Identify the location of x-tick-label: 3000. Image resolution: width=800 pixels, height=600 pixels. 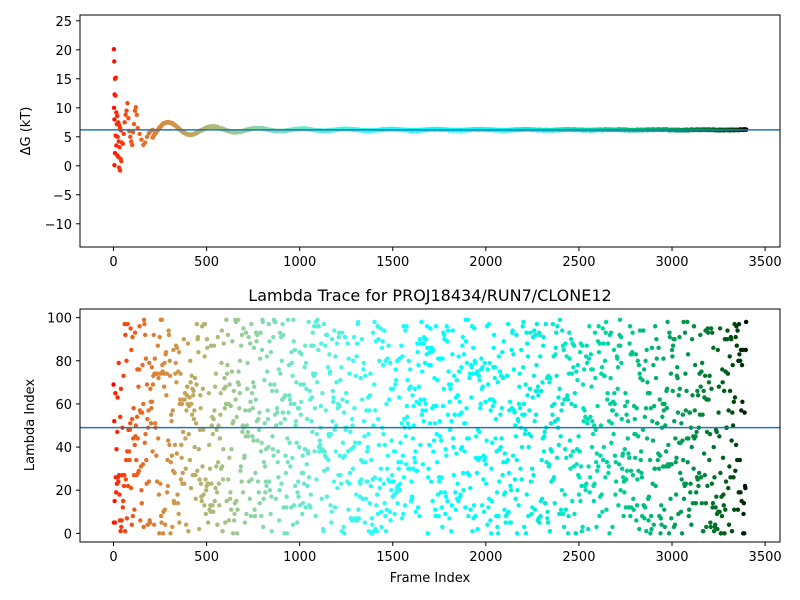
(671, 262).